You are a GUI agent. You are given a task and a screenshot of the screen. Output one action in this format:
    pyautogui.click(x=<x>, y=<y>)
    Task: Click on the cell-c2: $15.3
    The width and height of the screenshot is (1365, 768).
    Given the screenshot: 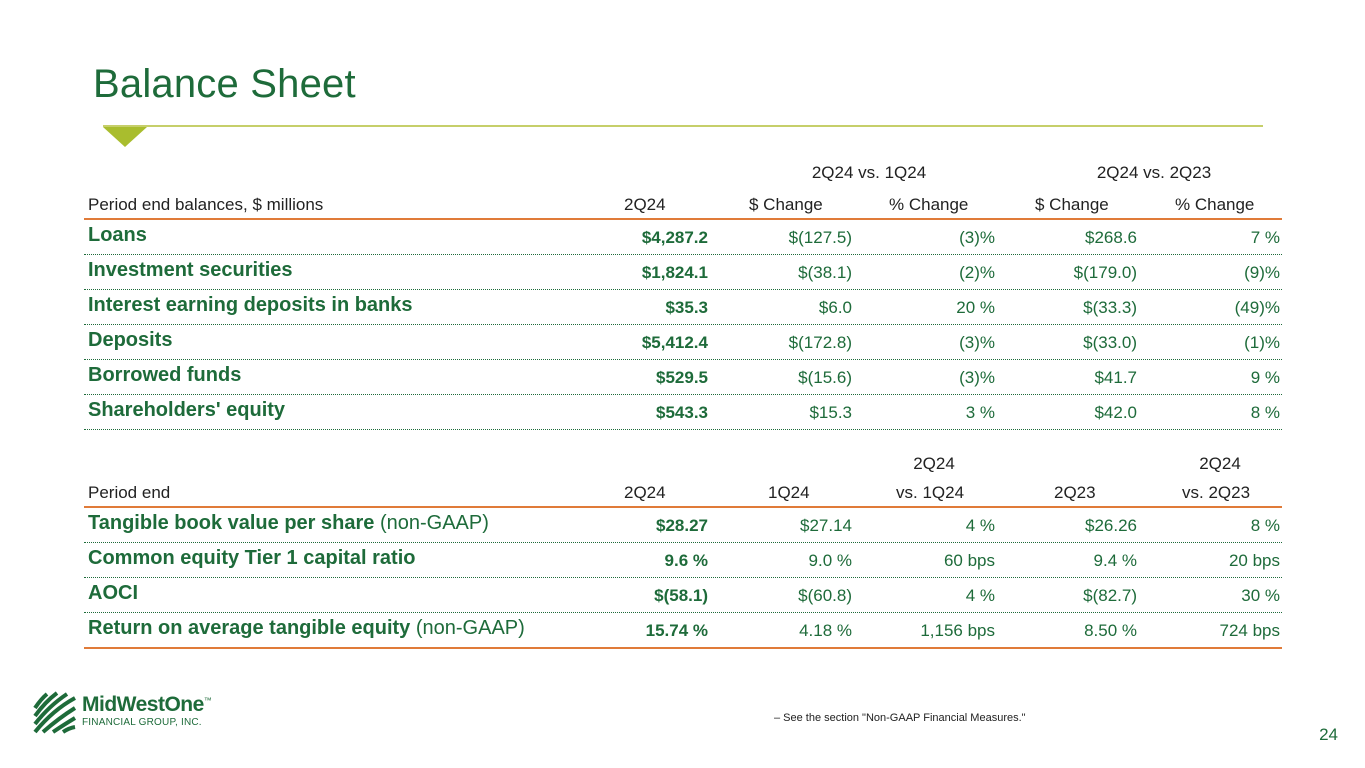 What is the action you would take?
    pyautogui.click(x=830, y=412)
    